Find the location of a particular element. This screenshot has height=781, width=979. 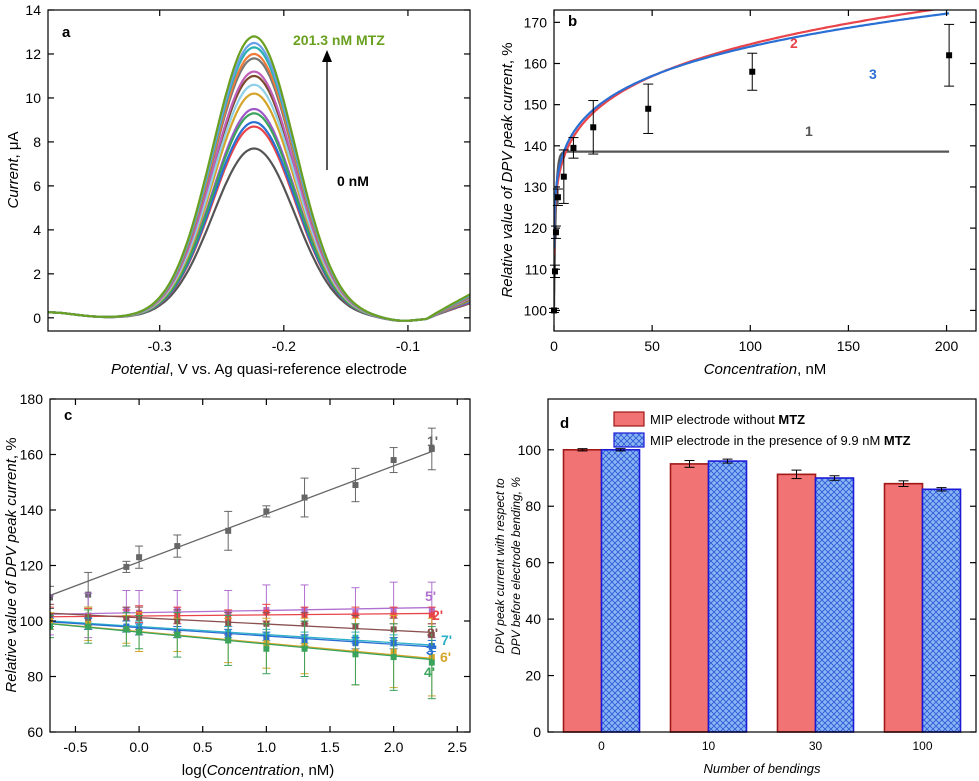

y-tick-label: 150 is located at coordinates (536, 105).